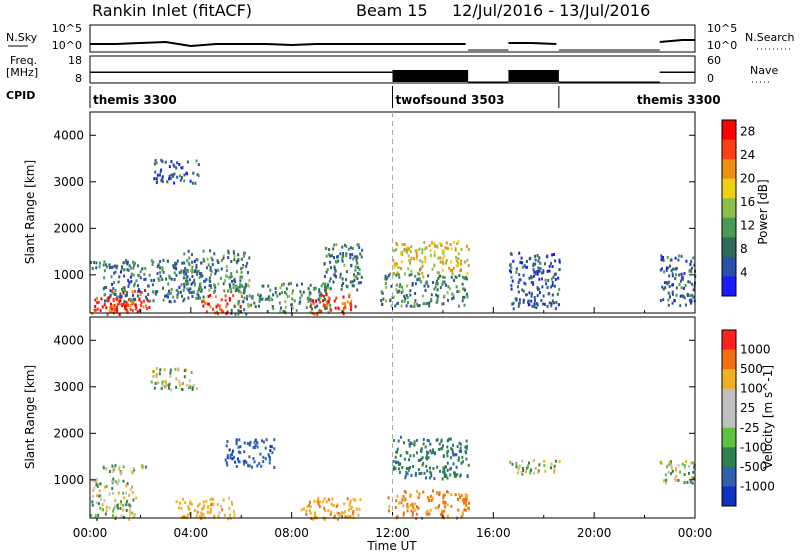  Describe the element at coordinates (90, 533) in the screenshot. I see `xtick-label-0: 00:00` at that location.